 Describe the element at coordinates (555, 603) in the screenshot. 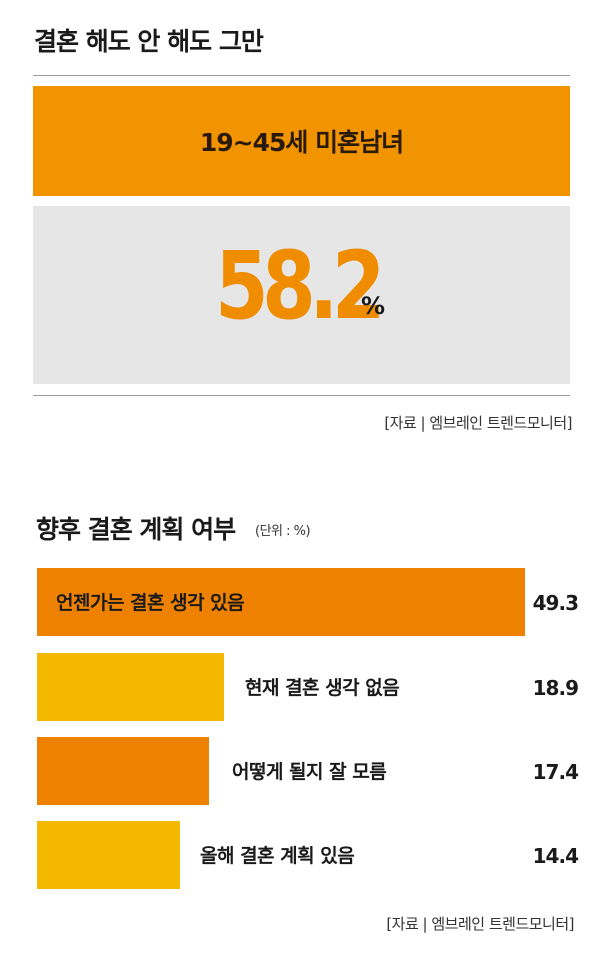

I see `value-label-1: 49.3` at that location.